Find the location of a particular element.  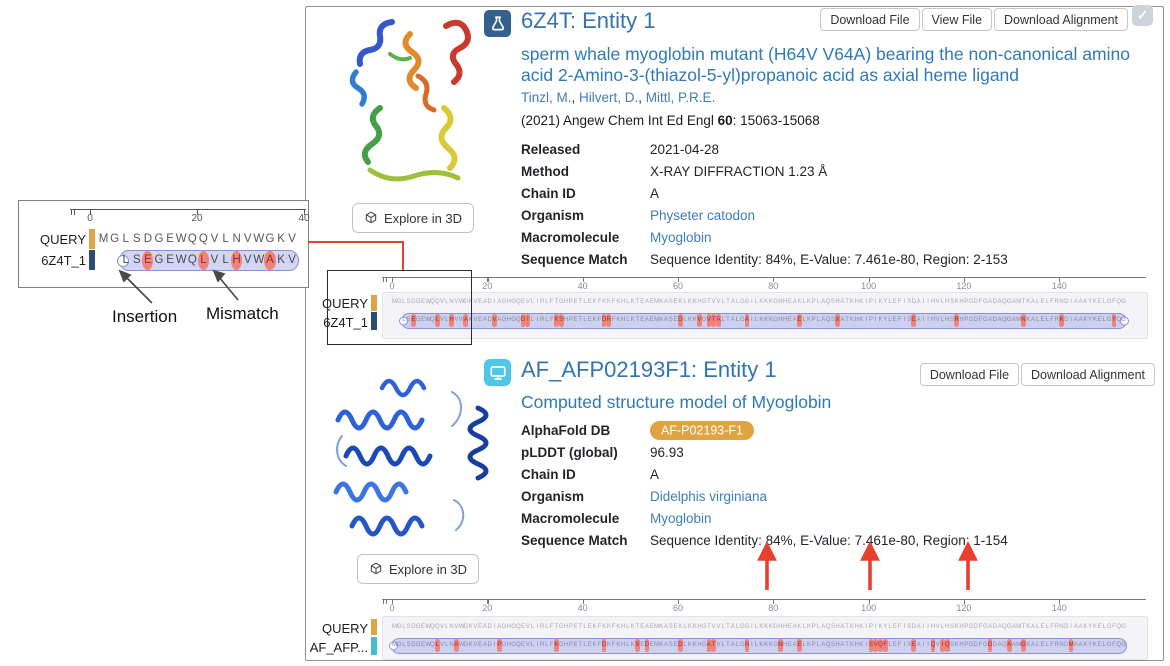

right-terminus-cap is located at coordinates (1124, 321).